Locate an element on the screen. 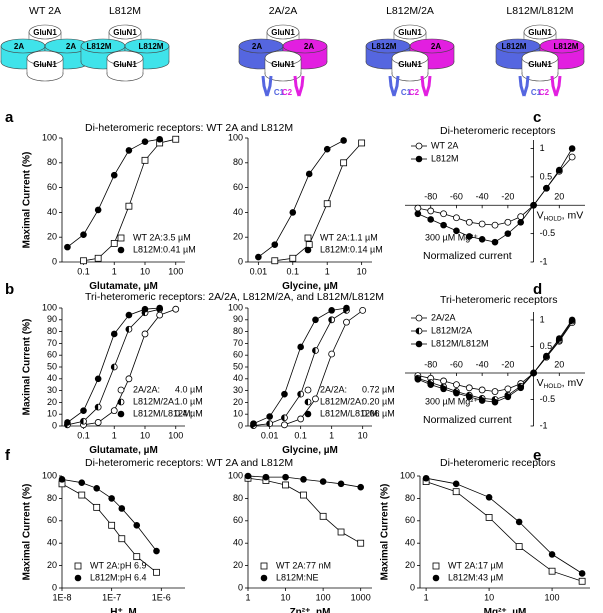 The height and width of the screenshot is (613, 603). y-tick-label: 20 is located at coordinates (238, 402).